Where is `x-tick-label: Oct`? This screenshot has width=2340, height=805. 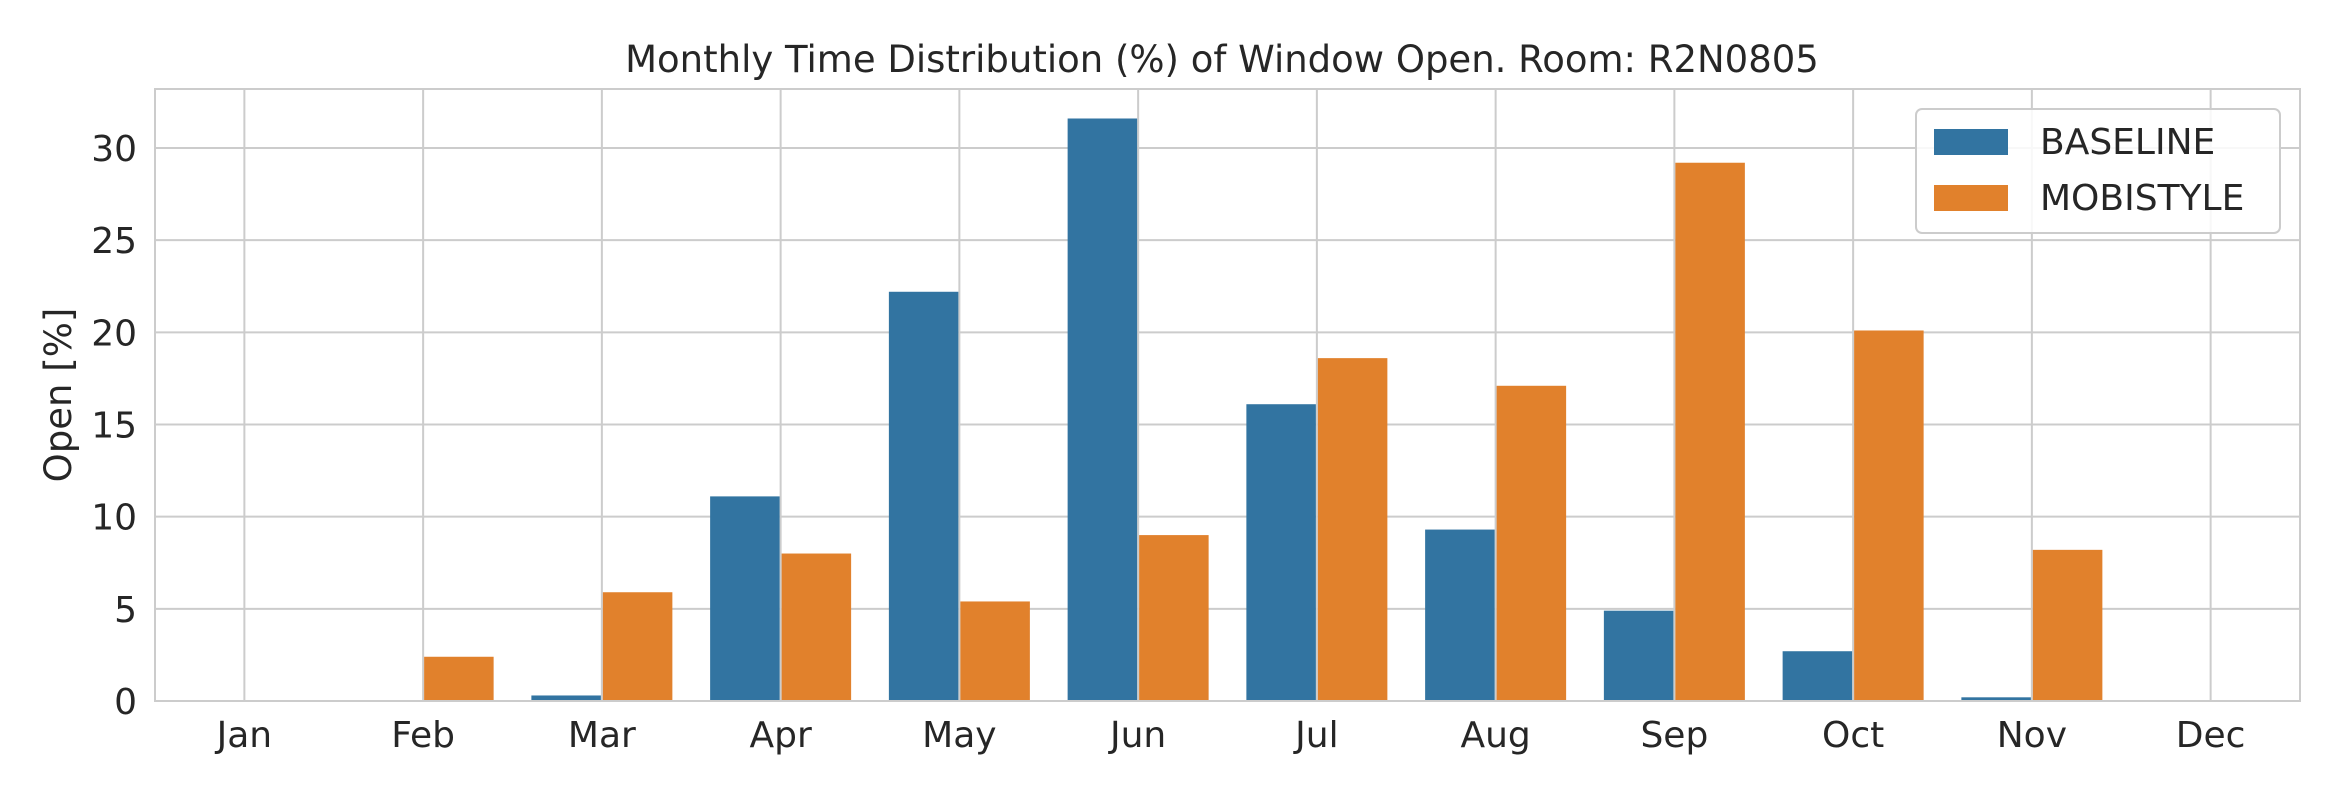 x-tick-label: Oct is located at coordinates (1853, 735).